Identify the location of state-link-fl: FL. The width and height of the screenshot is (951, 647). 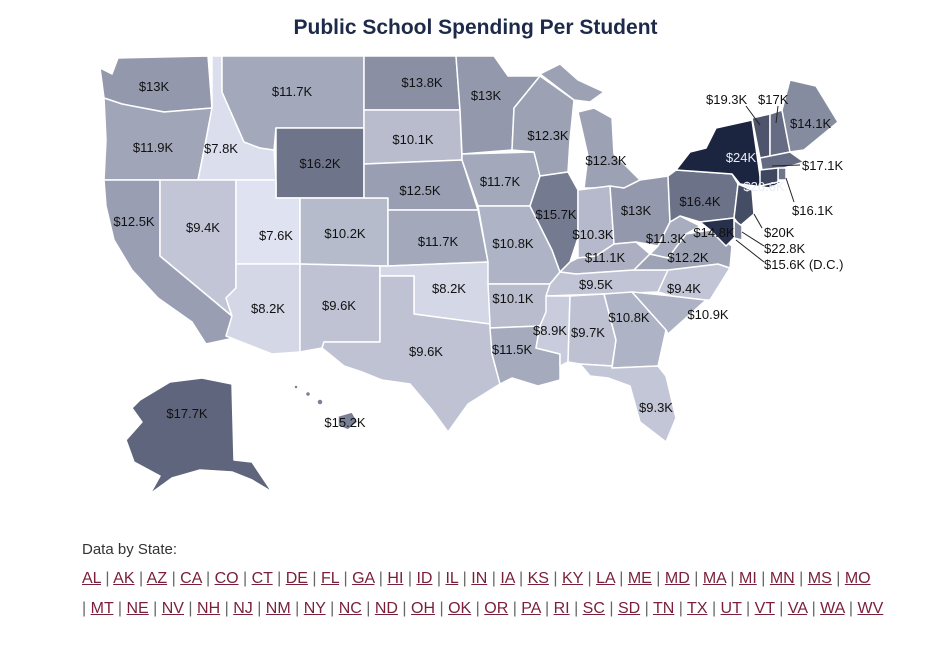
(330, 578).